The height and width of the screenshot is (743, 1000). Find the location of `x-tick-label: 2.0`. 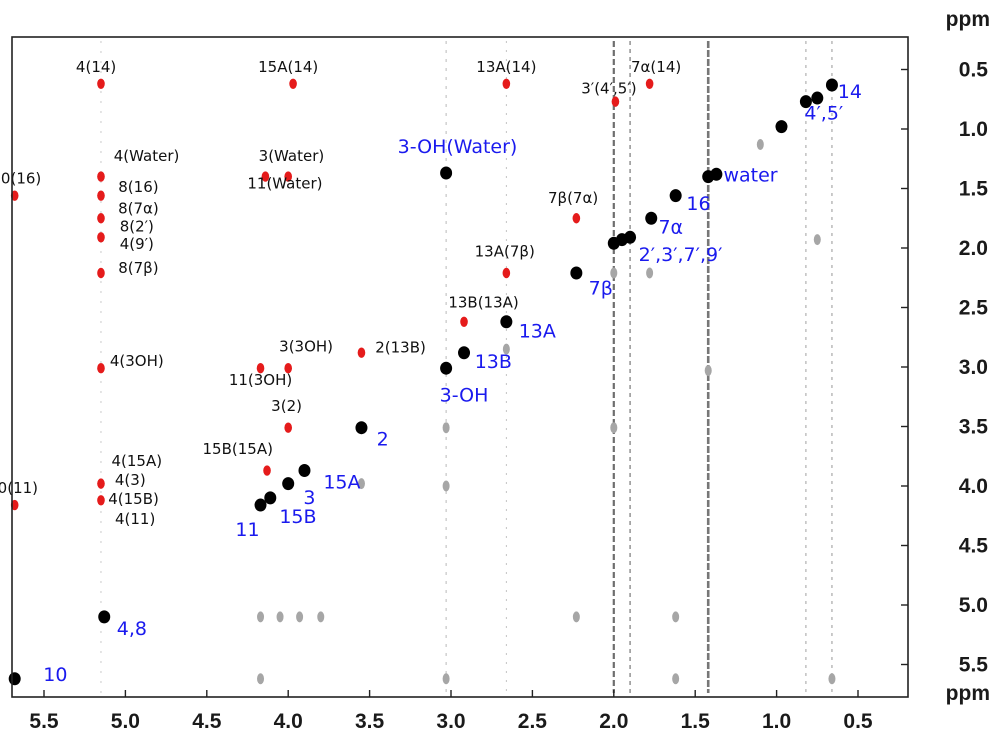

x-tick-label: 2.0 is located at coordinates (613, 721).